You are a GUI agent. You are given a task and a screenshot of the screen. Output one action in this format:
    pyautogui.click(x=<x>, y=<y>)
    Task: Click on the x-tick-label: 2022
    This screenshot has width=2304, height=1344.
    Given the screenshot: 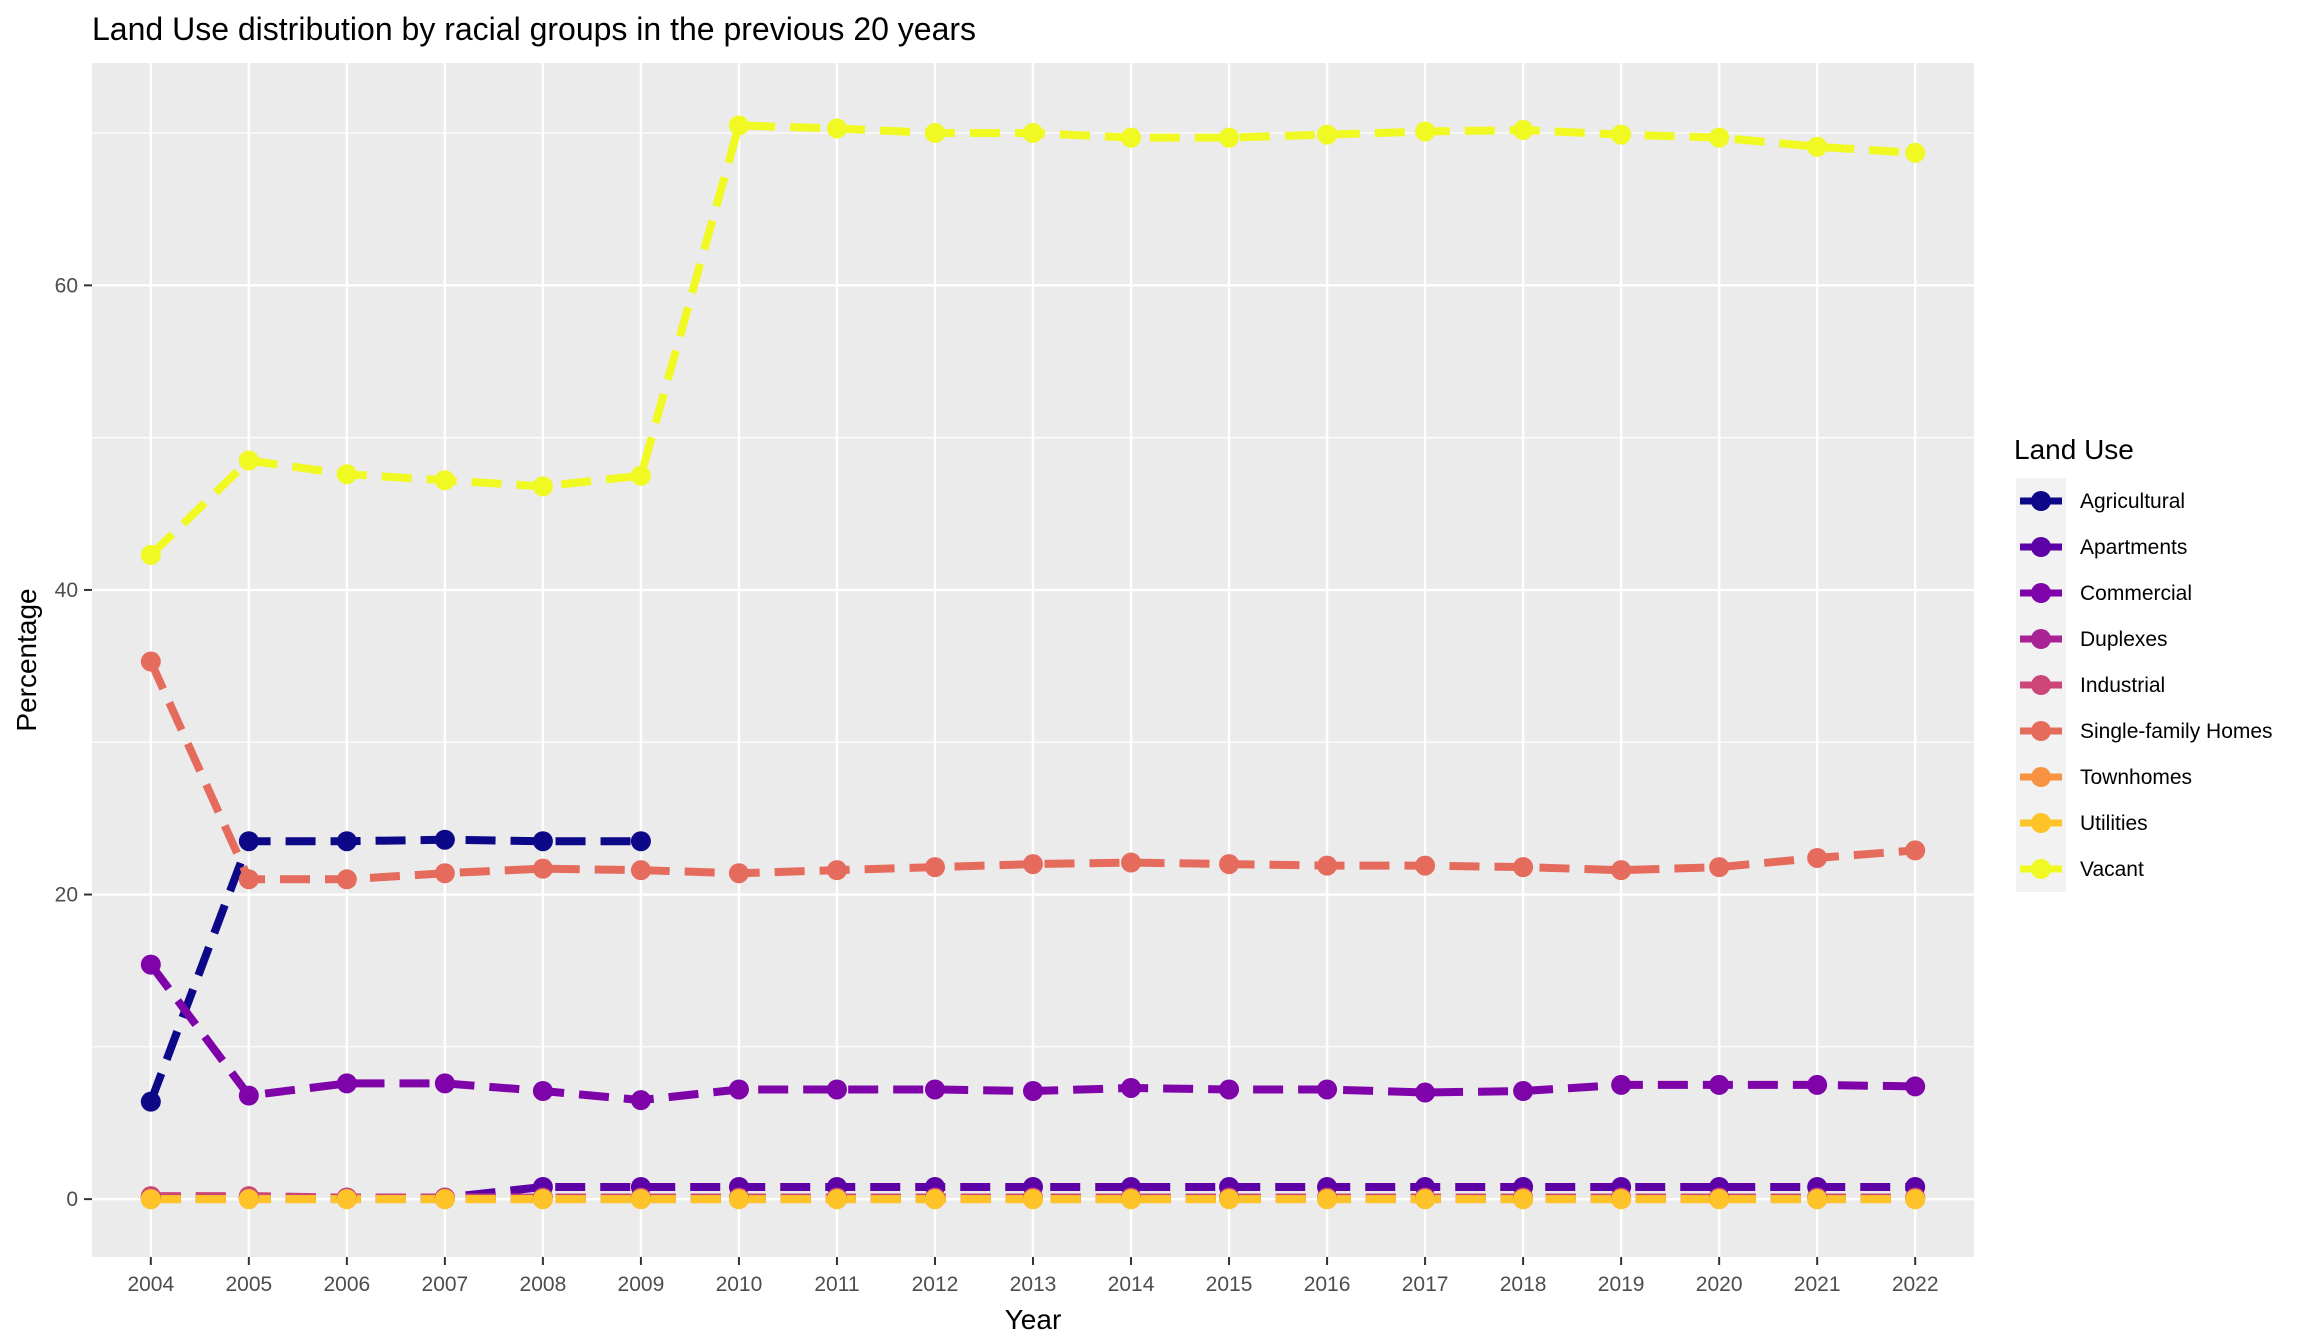 What is the action you would take?
    pyautogui.click(x=1915, y=1284)
    